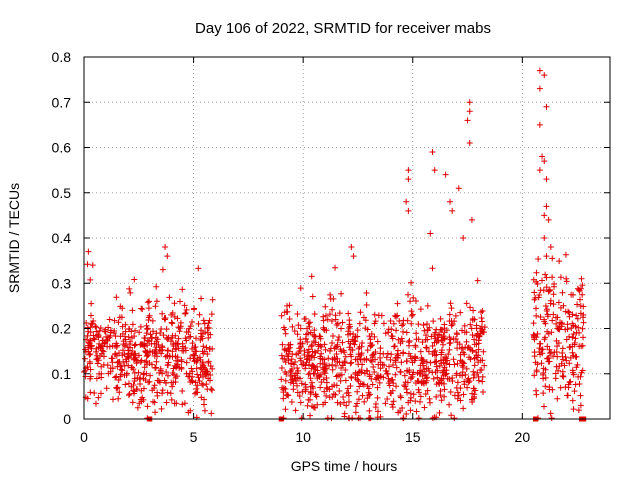  I want to click on x-tick-label: 10, so click(303, 437).